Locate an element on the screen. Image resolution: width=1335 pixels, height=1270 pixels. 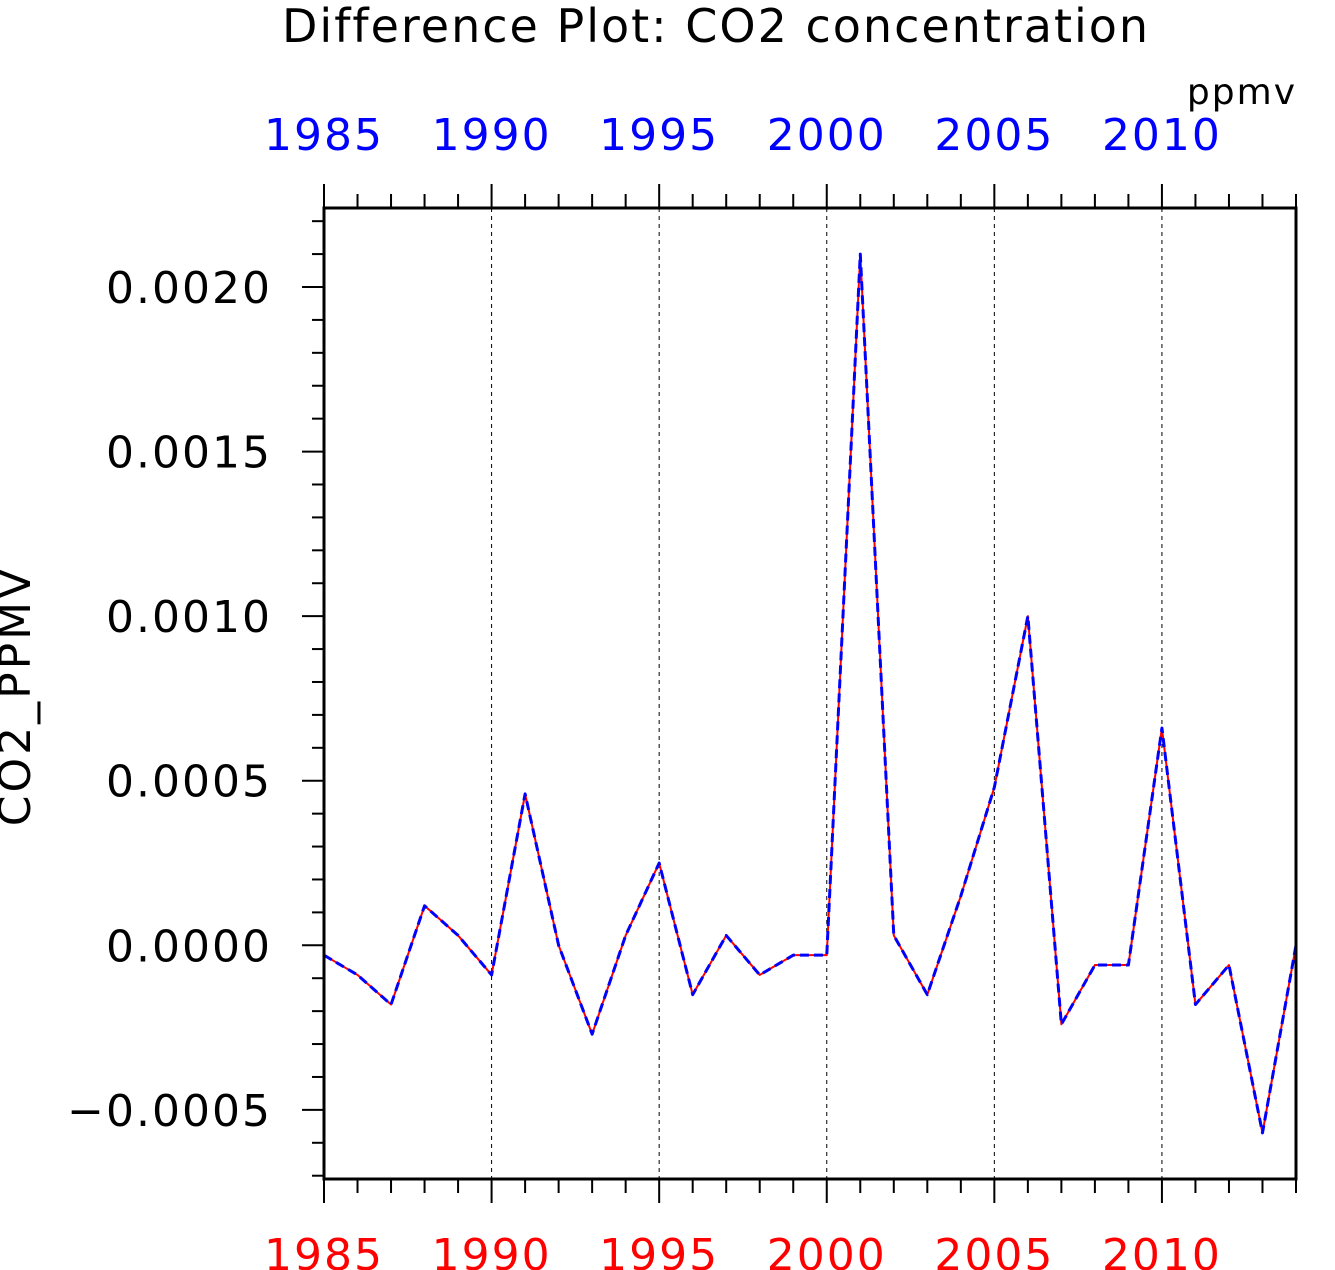
bottom-x-tick-label-2010: 2010 is located at coordinates (1162, 1250).